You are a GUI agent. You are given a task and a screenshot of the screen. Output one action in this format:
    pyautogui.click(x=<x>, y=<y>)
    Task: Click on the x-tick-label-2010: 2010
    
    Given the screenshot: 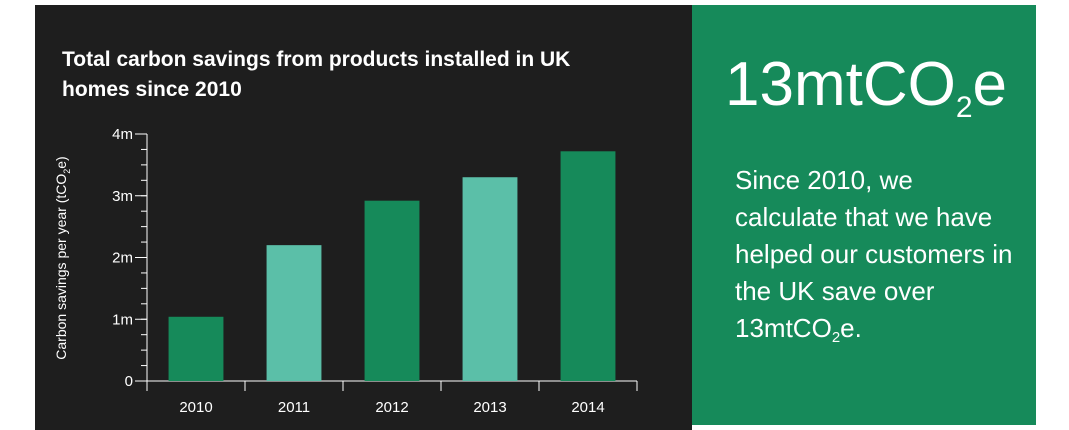 What is the action you would take?
    pyautogui.click(x=195, y=407)
    